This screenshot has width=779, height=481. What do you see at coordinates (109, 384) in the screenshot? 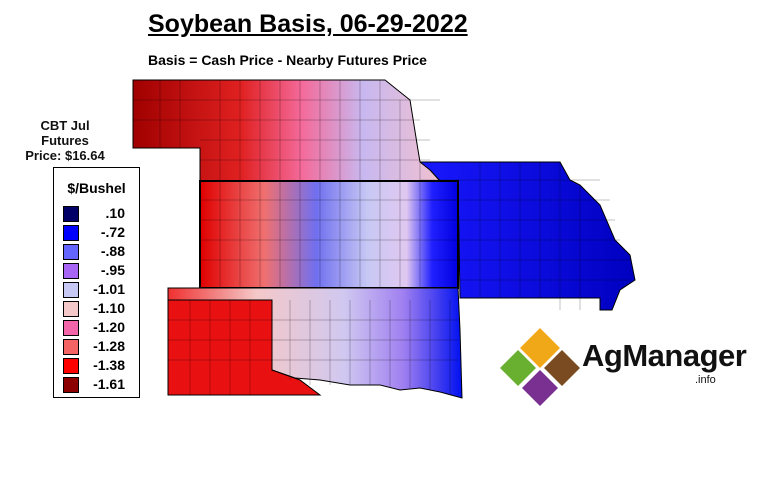
I see `legend-value: -1.61` at bounding box center [109, 384].